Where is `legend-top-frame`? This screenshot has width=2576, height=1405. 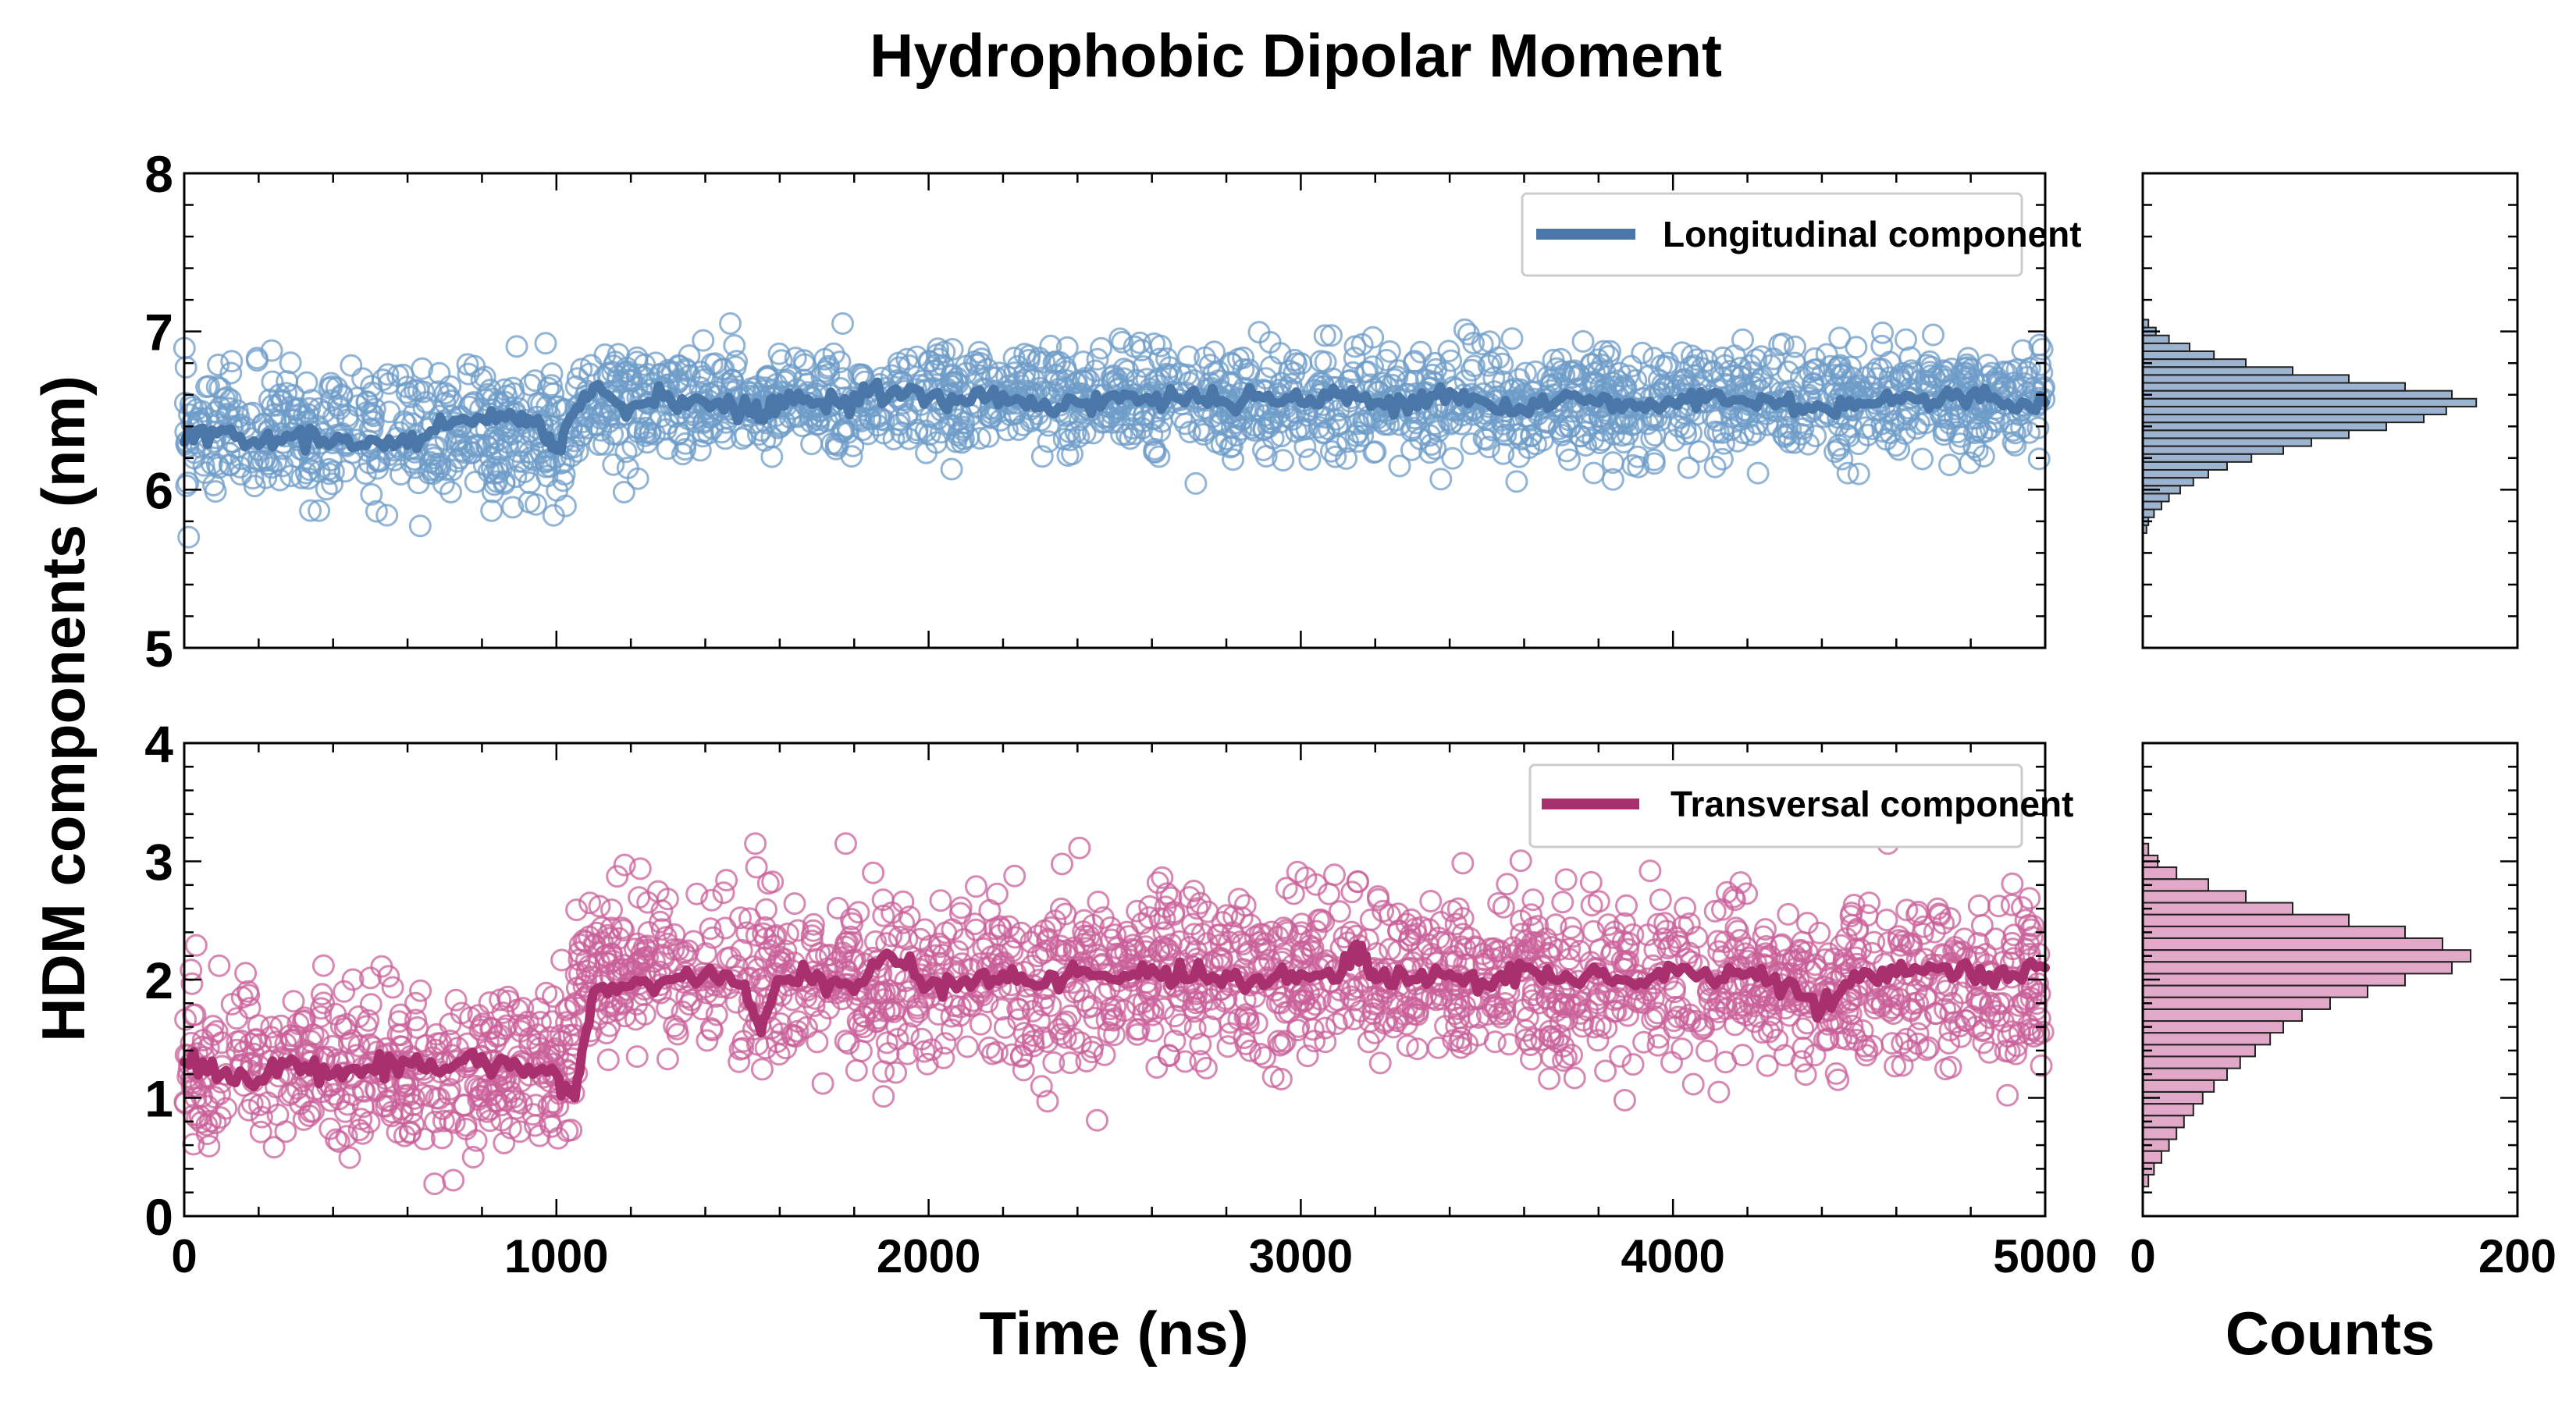
legend-top-frame is located at coordinates (1772, 235).